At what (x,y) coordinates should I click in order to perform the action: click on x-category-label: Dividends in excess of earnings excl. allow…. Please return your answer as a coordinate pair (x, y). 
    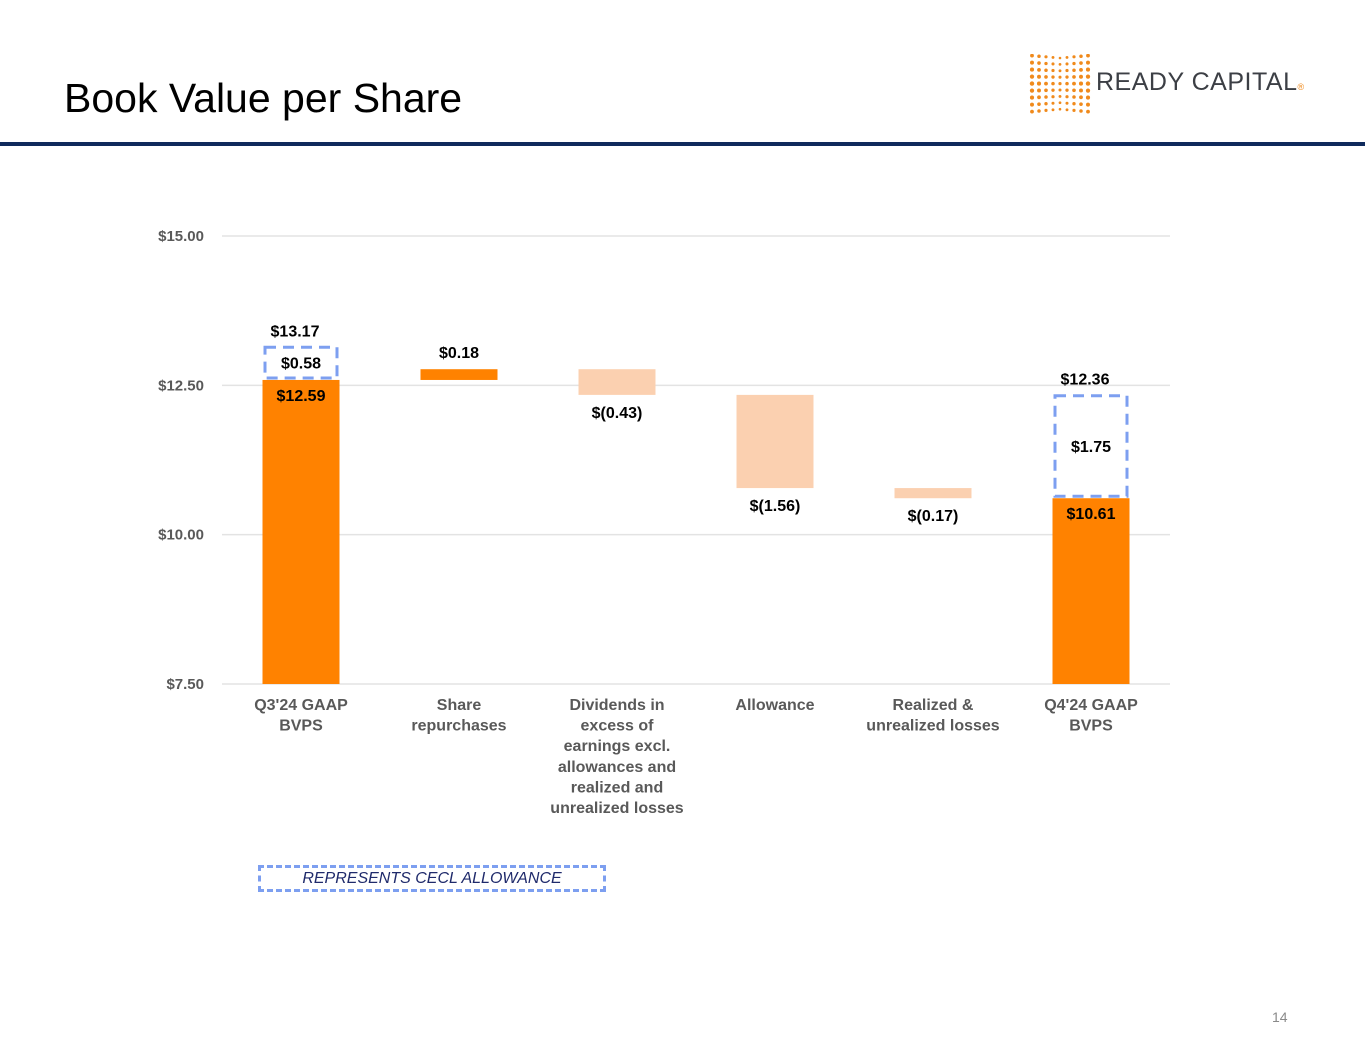
    Looking at the image, I should click on (616, 757).